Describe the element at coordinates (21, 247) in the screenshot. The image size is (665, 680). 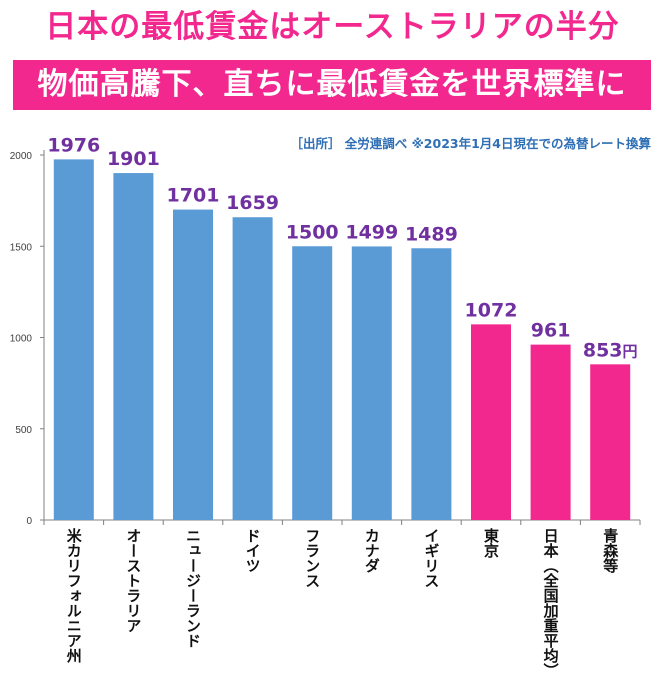
I see `y-tick-label: 1500` at that location.